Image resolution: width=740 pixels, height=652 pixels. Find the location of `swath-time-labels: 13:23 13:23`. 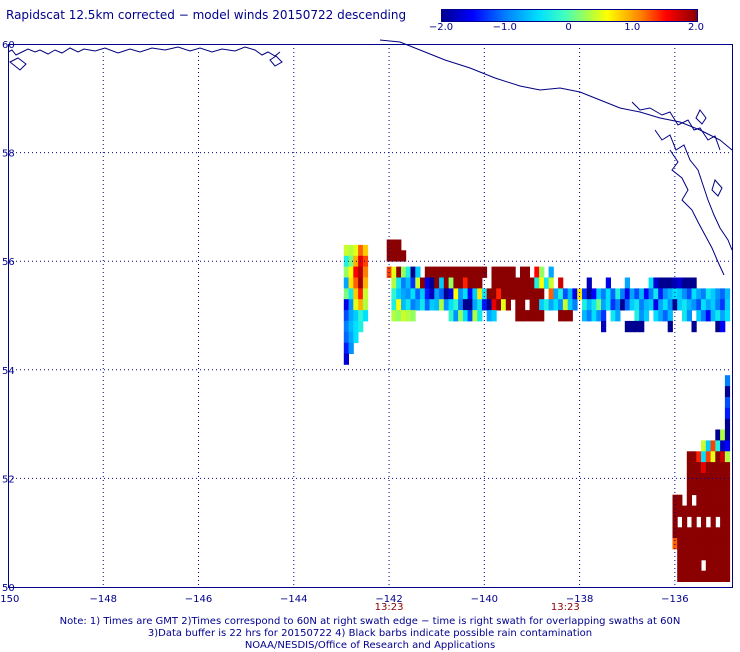

swath-time-labels: 13:23 13:23 is located at coordinates (477, 607).